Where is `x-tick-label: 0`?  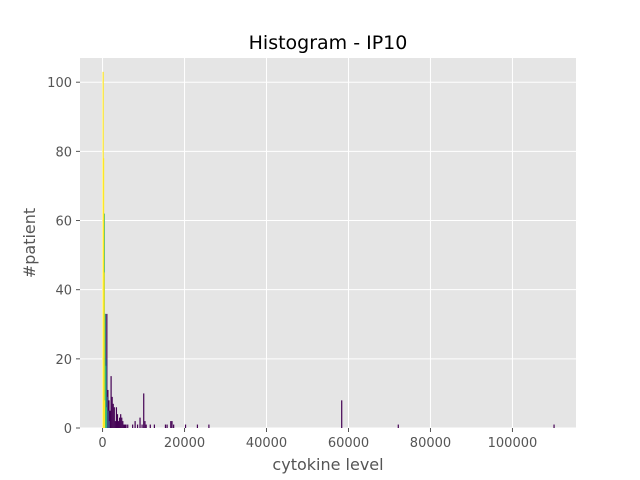 x-tick-label: 0 is located at coordinates (102, 443).